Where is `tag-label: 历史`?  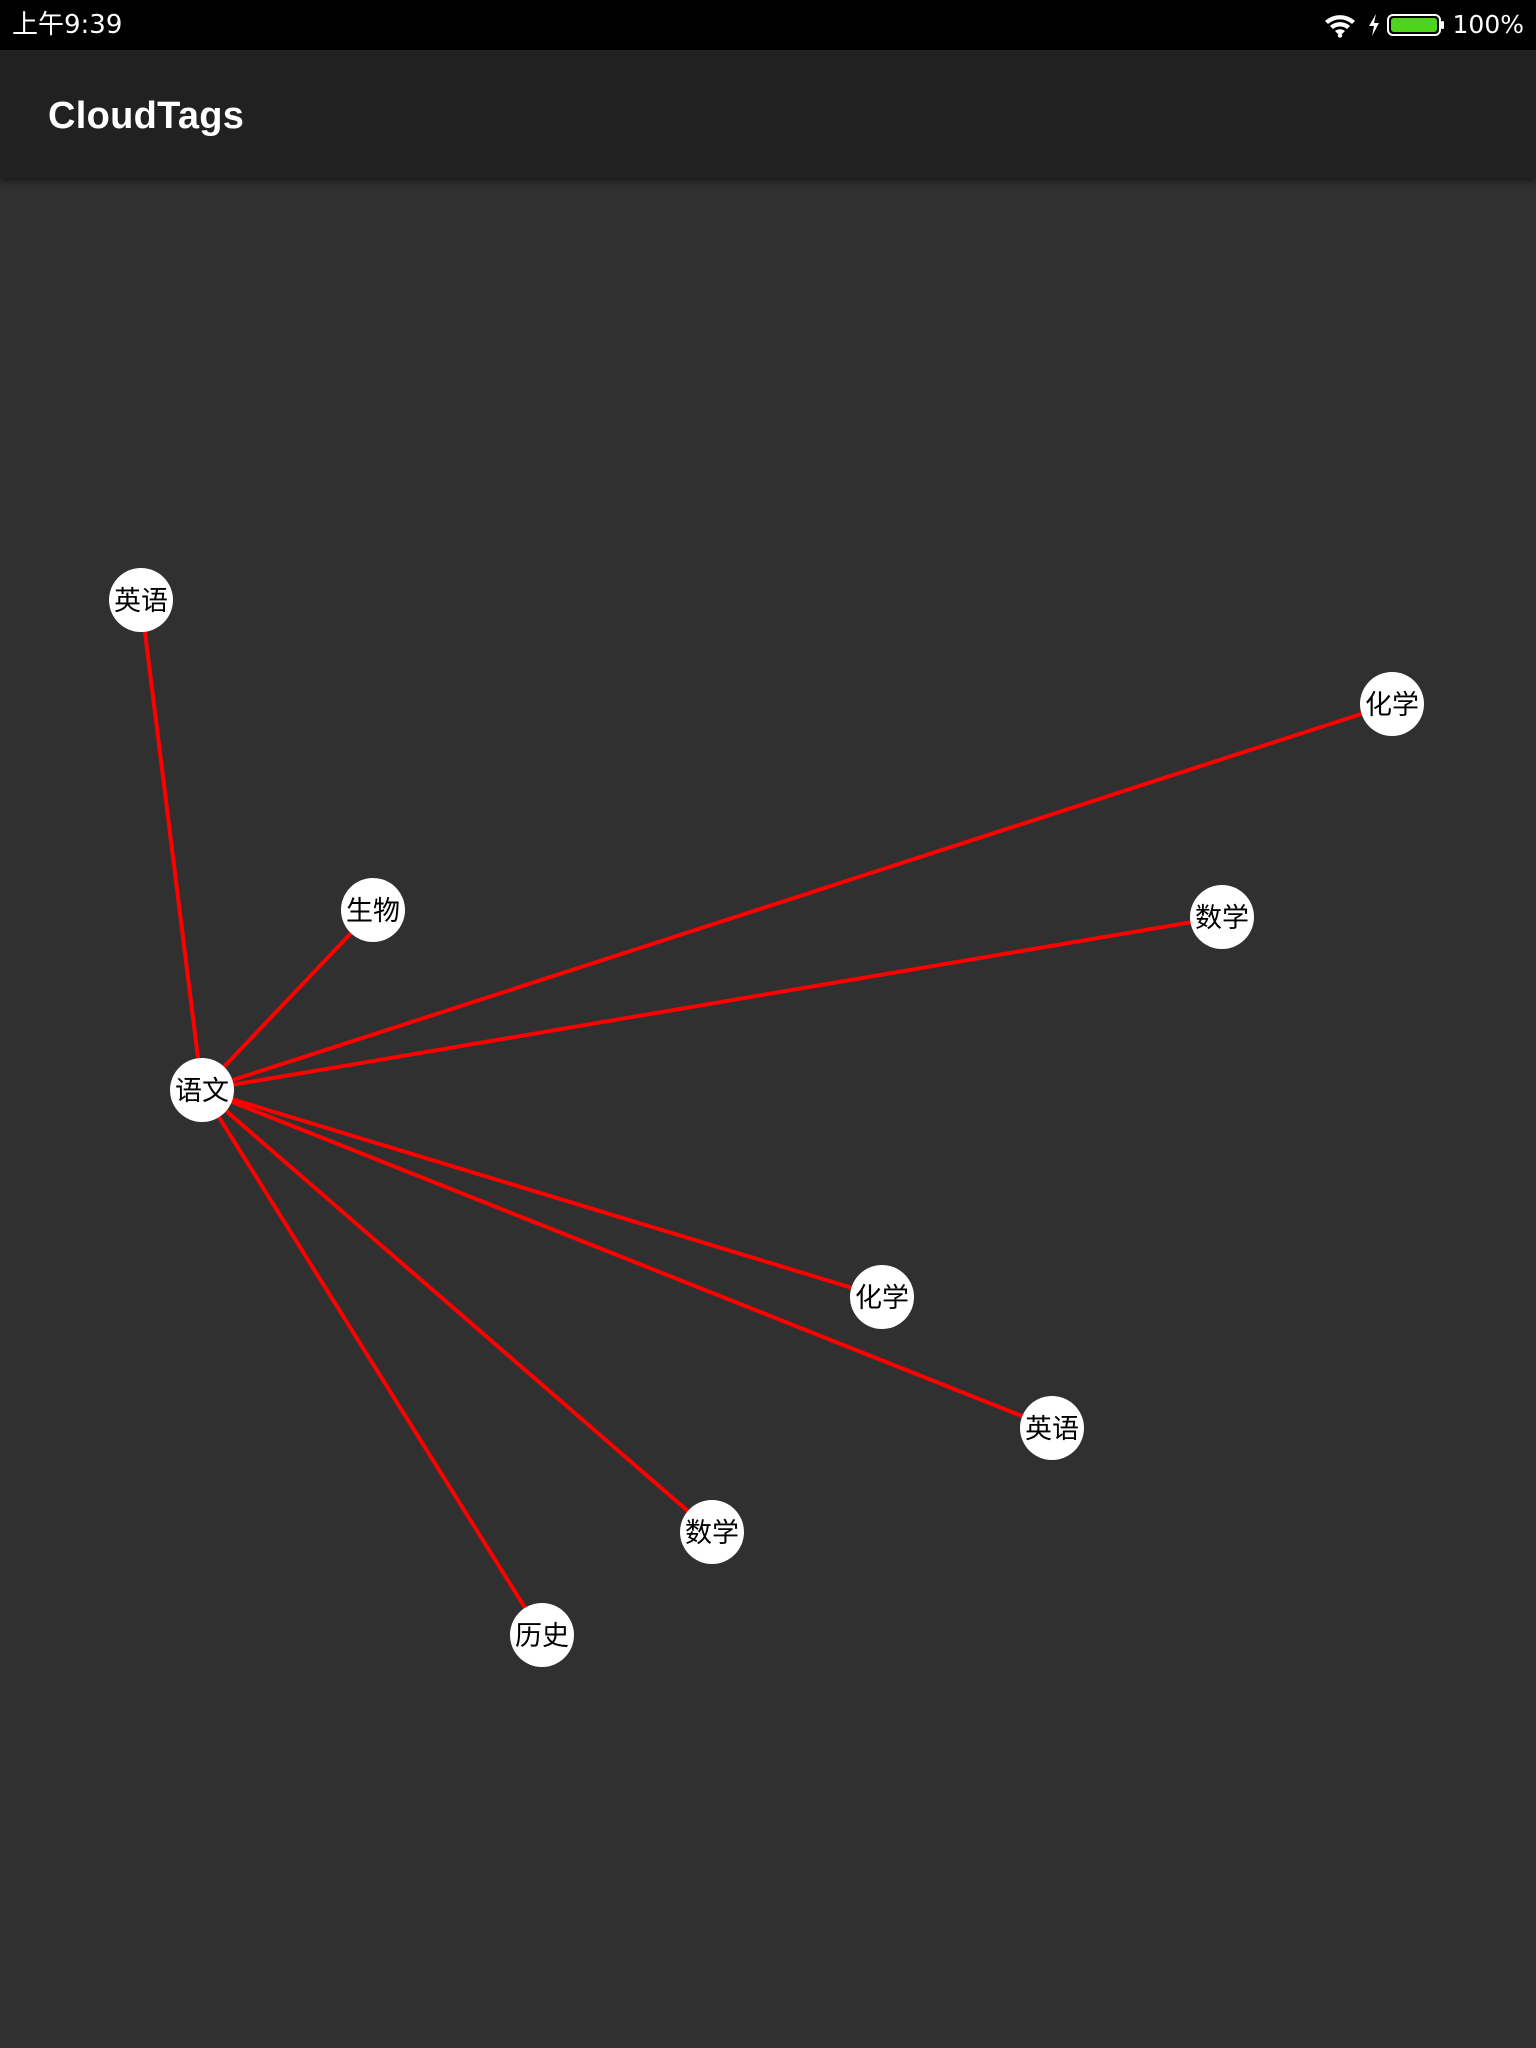
tag-label: 历史 is located at coordinates (542, 1636).